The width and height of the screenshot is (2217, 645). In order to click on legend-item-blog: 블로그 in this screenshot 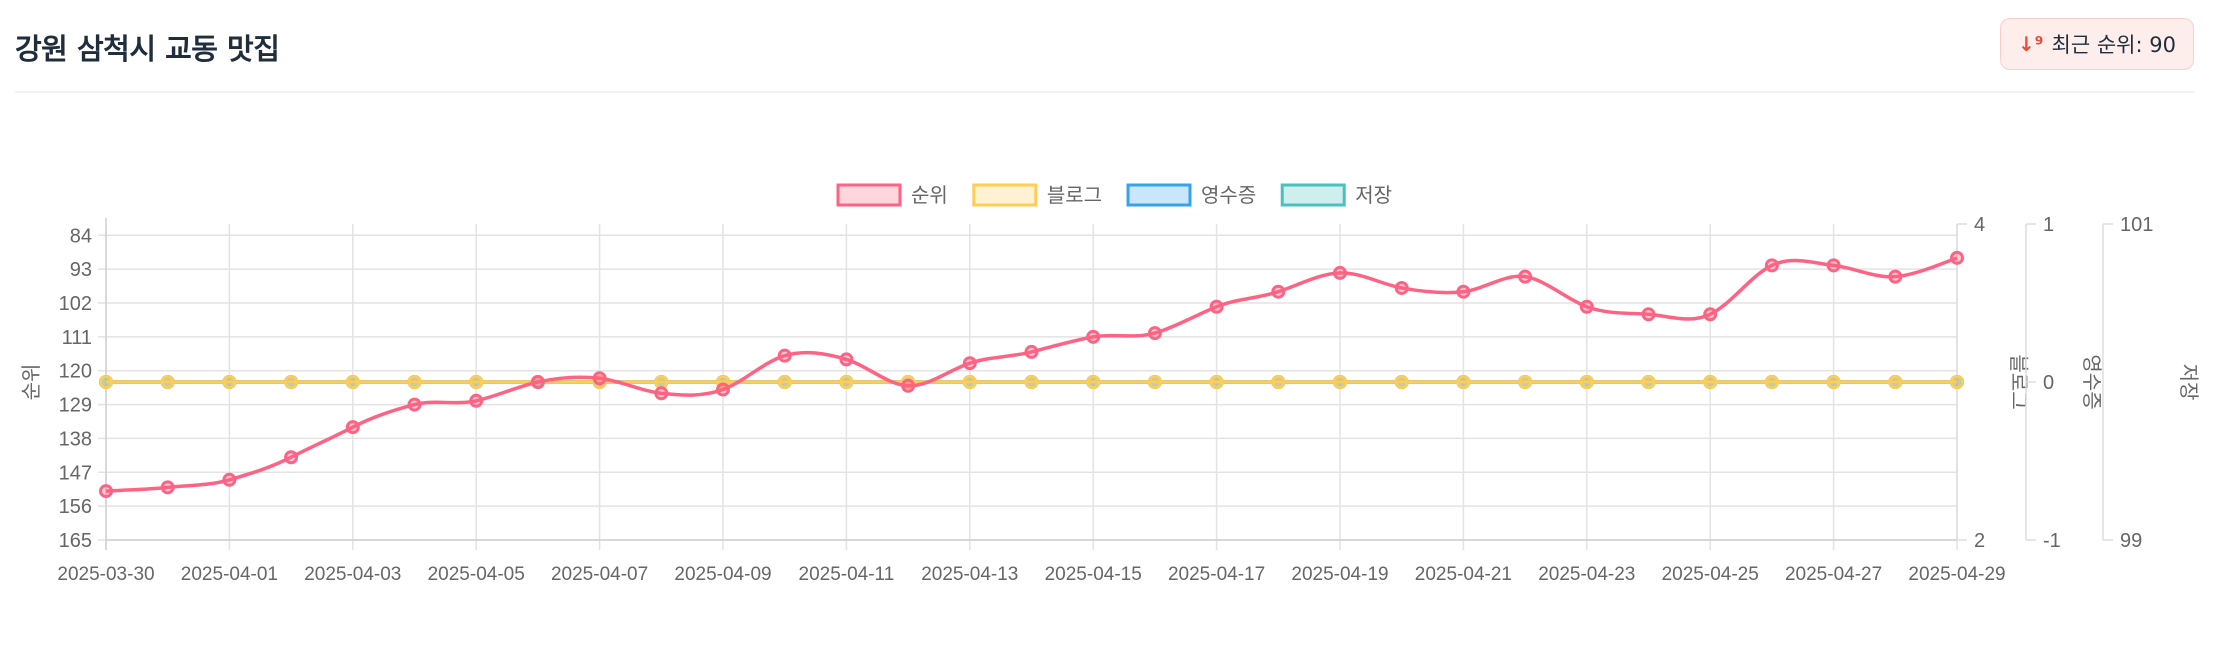, I will do `click(1037, 195)`.